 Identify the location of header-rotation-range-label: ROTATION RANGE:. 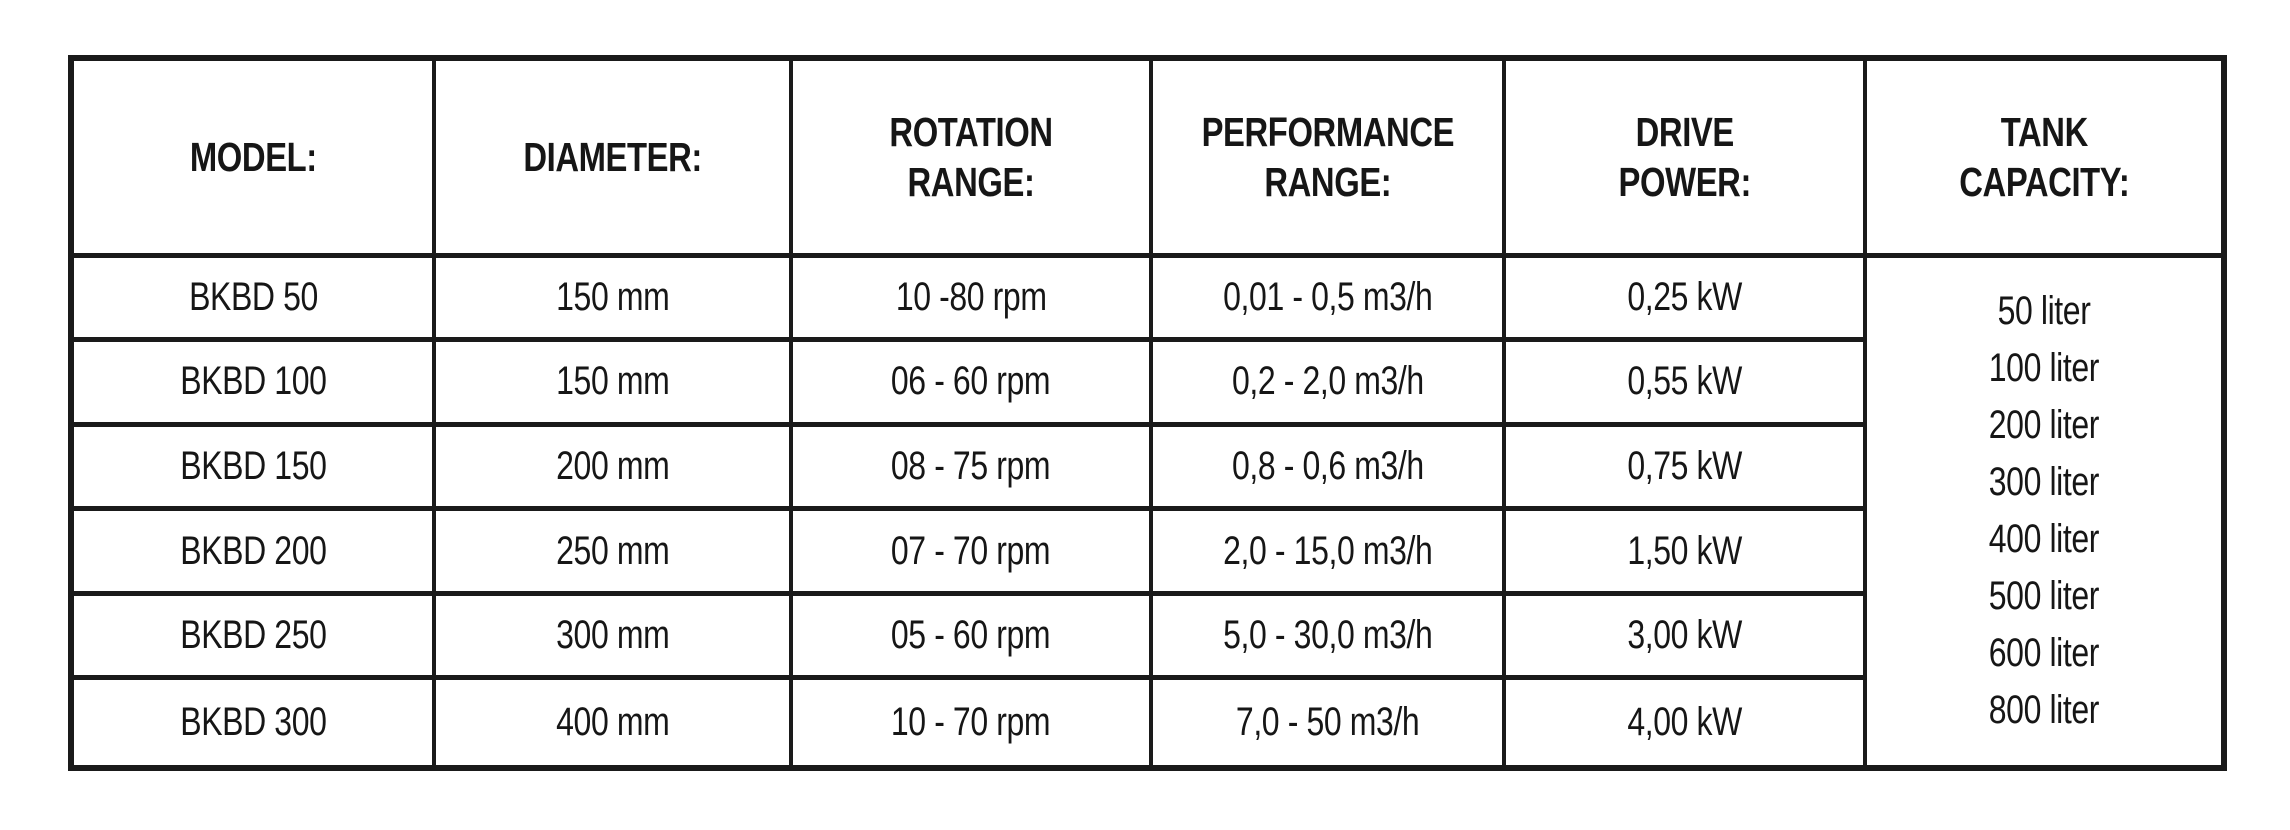
(971, 156).